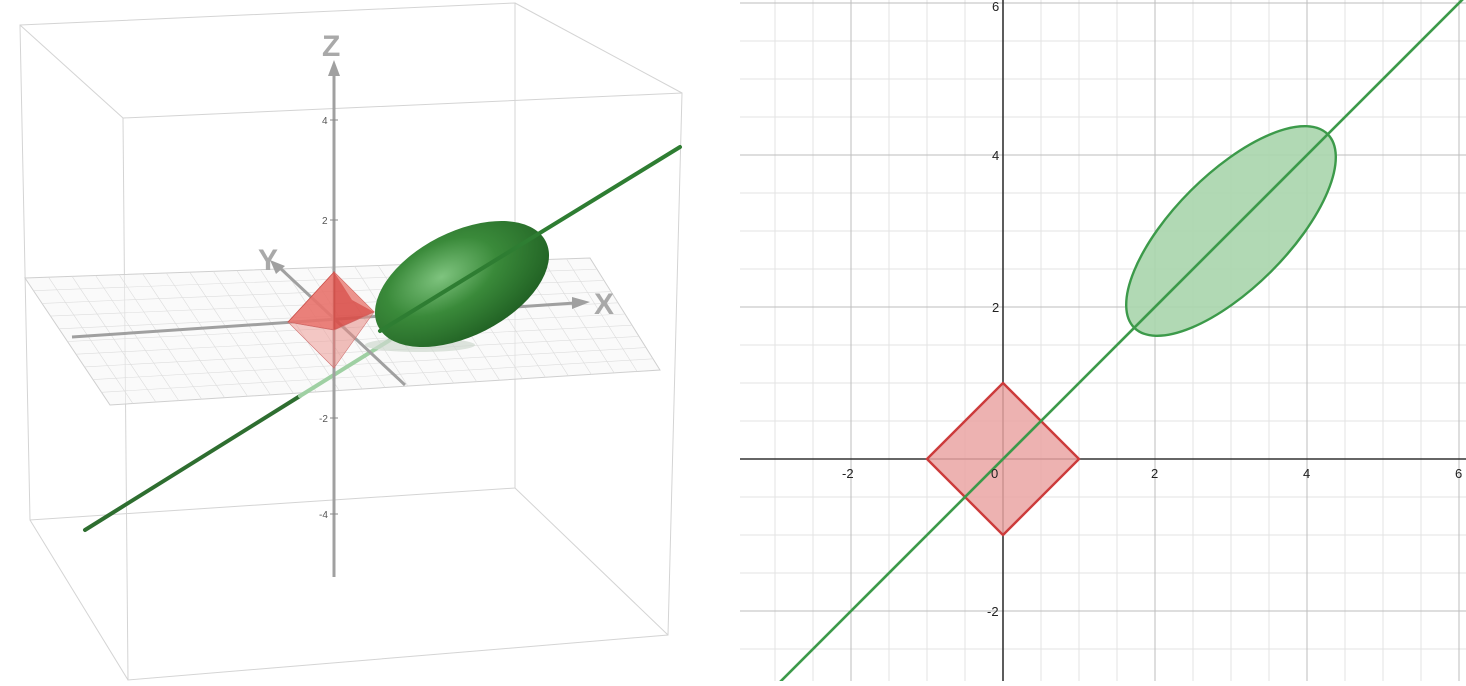  I want to click on line-3d-upper, so click(530, 239).